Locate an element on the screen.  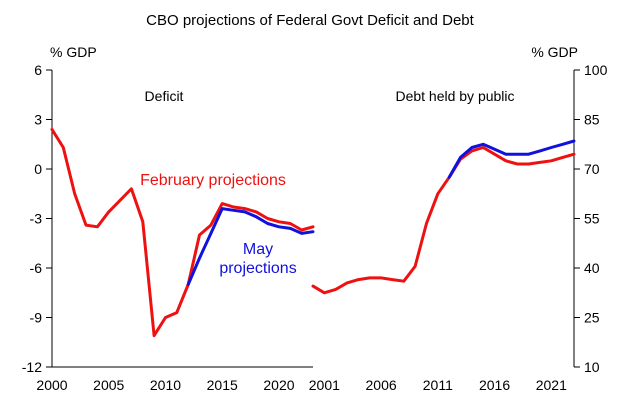
deficit-x-tick-label: 2010 is located at coordinates (165, 385).